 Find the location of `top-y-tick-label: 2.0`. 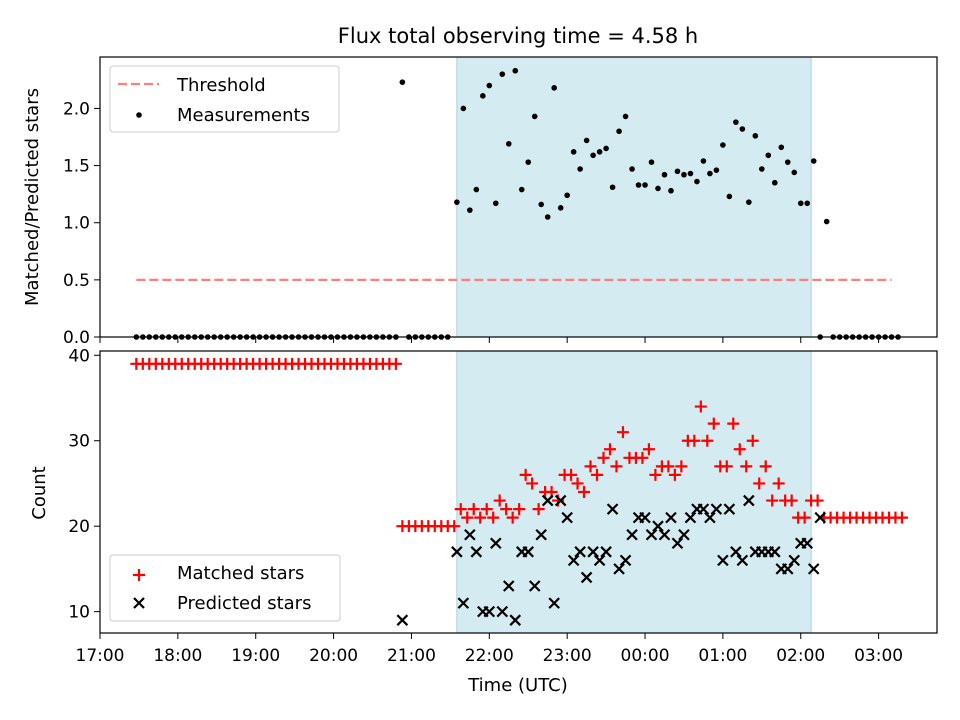

top-y-tick-label: 2.0 is located at coordinates (76, 109).